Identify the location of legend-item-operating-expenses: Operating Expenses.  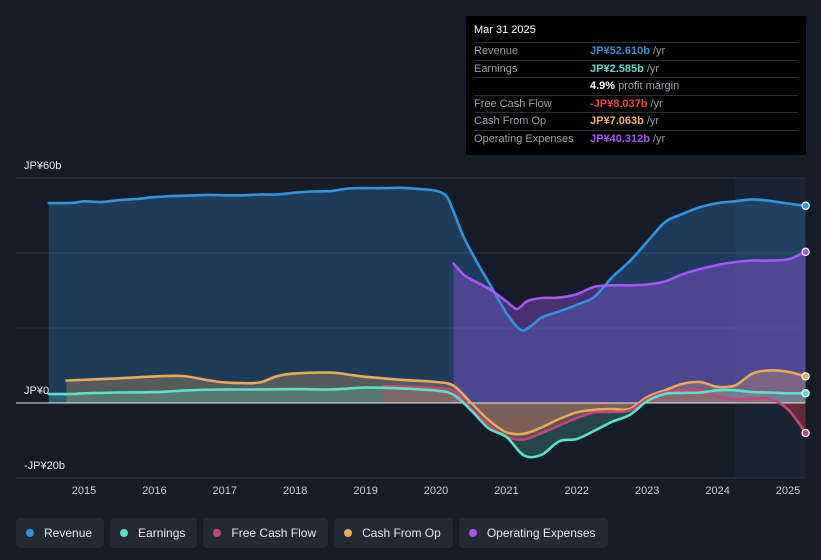
(533, 533).